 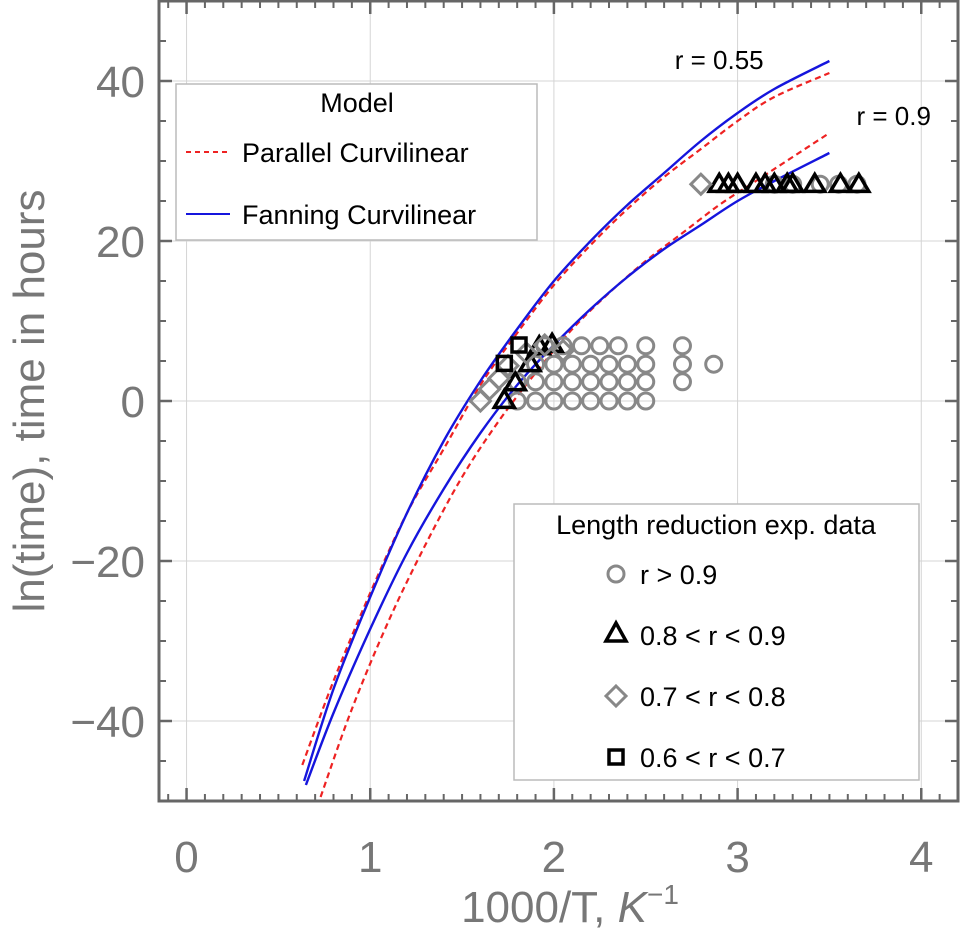 I want to click on triangle-legend-marker, so click(x=616, y=631).